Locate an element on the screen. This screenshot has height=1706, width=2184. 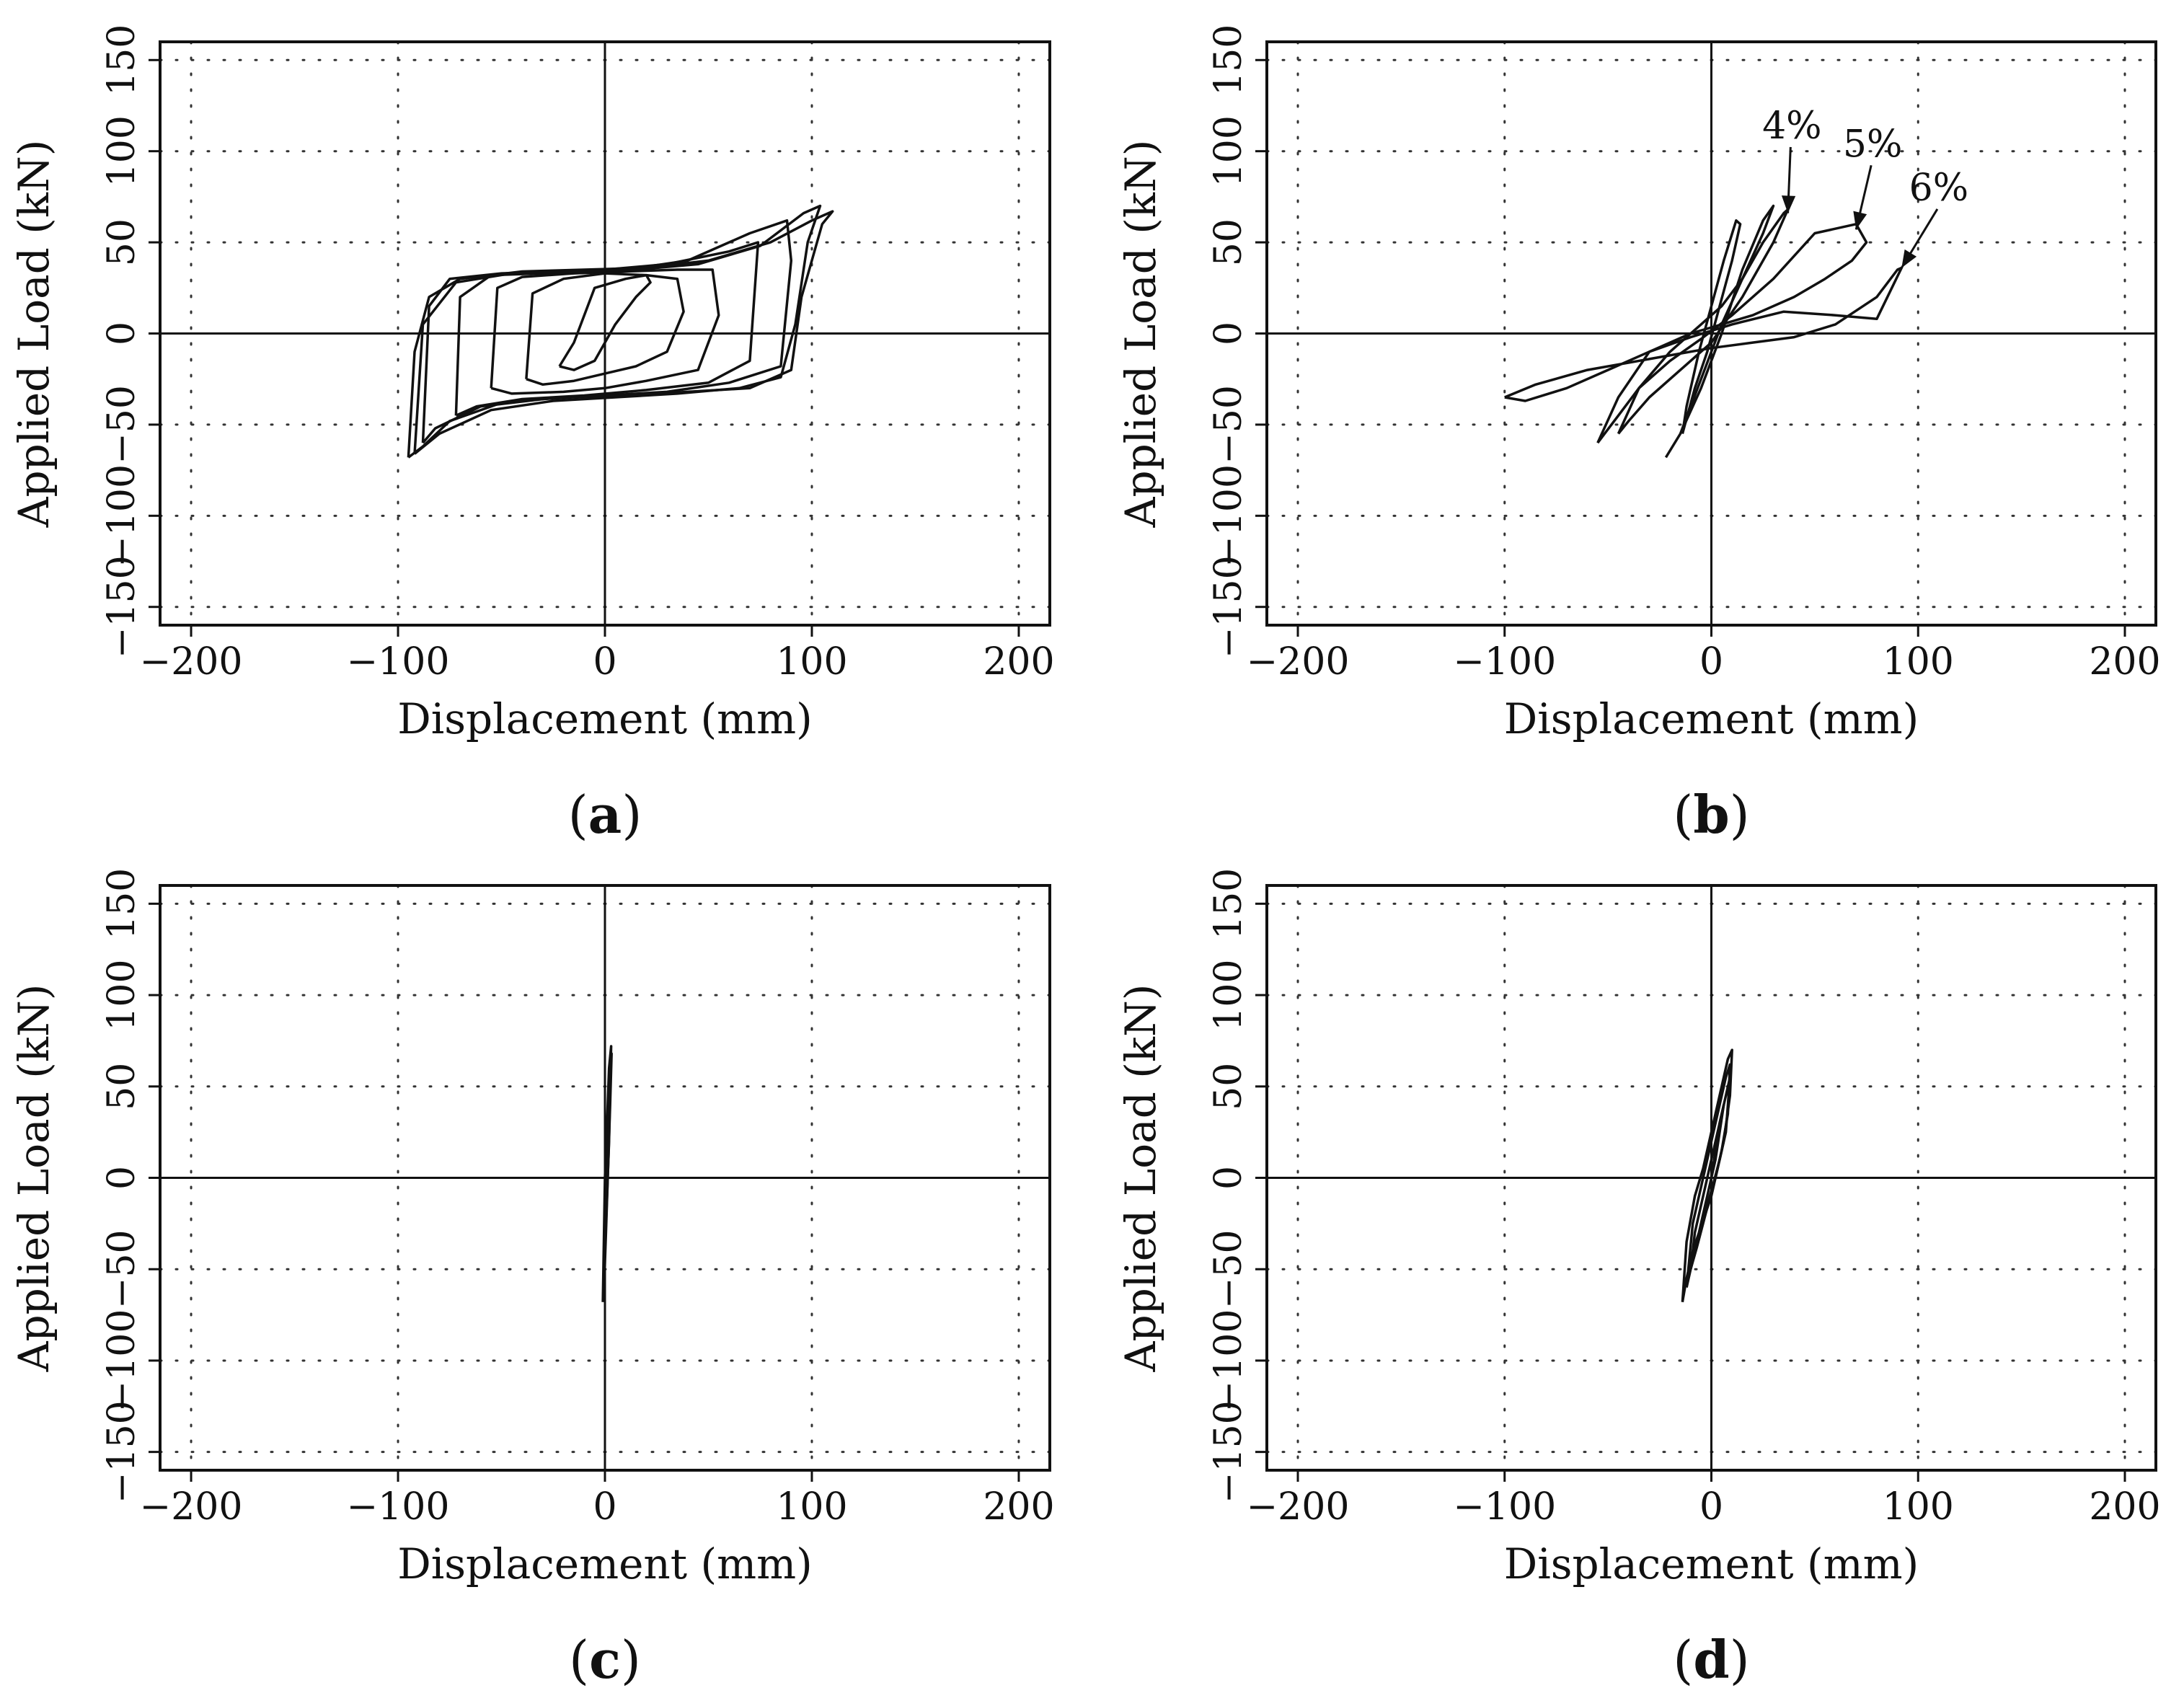
series-cycle-6pct is located at coordinates (1704, 334).